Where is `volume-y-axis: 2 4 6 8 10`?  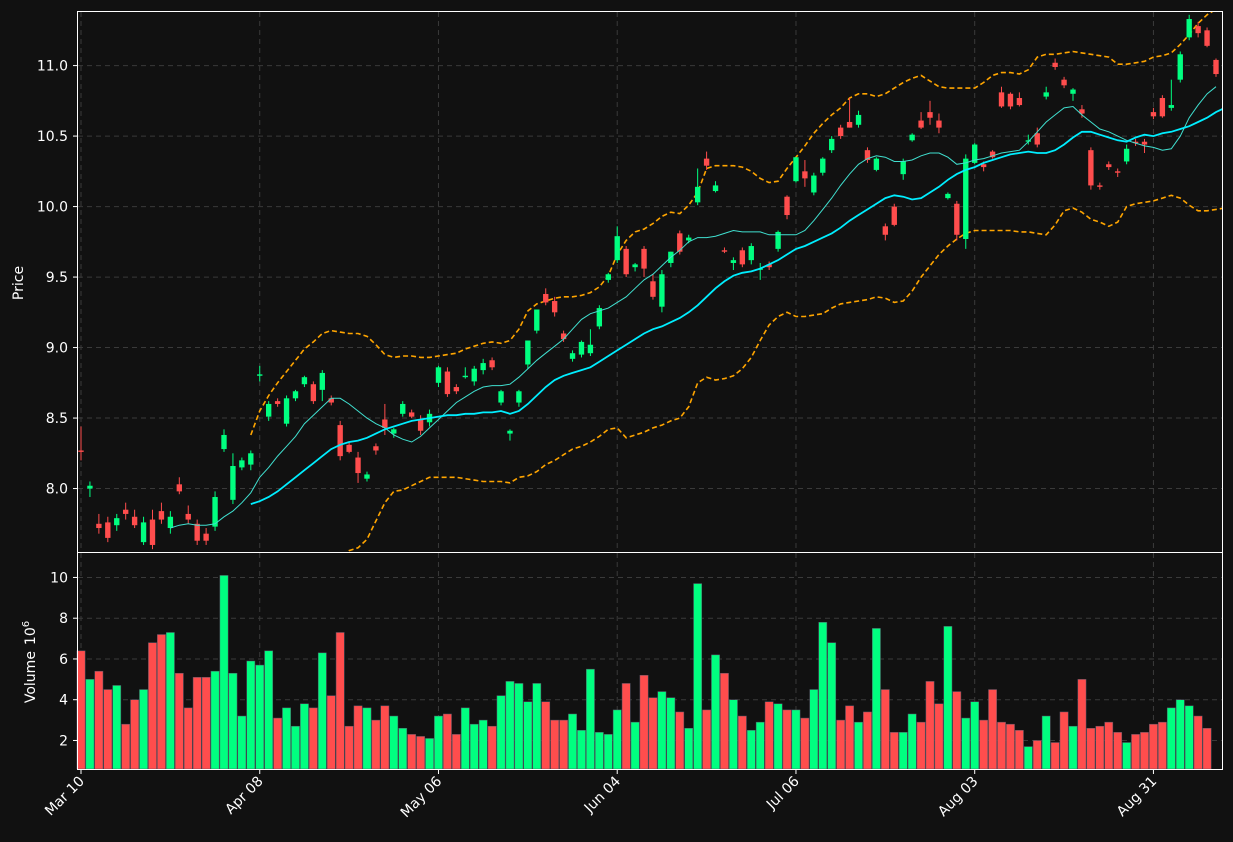
volume-y-axis: 2 4 6 8 10 is located at coordinates (64, 659).